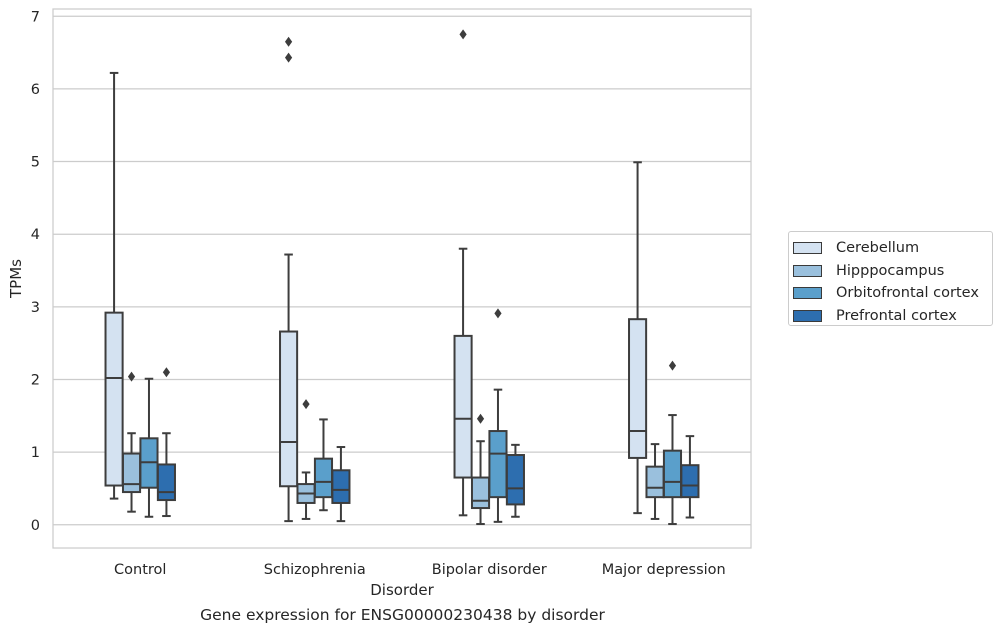 Image resolution: width=1003 pixels, height=634 pixels. What do you see at coordinates (35, 271) in the screenshot?
I see `y-axis-ticks: 0 1 2 3 4 5 6 7` at bounding box center [35, 271].